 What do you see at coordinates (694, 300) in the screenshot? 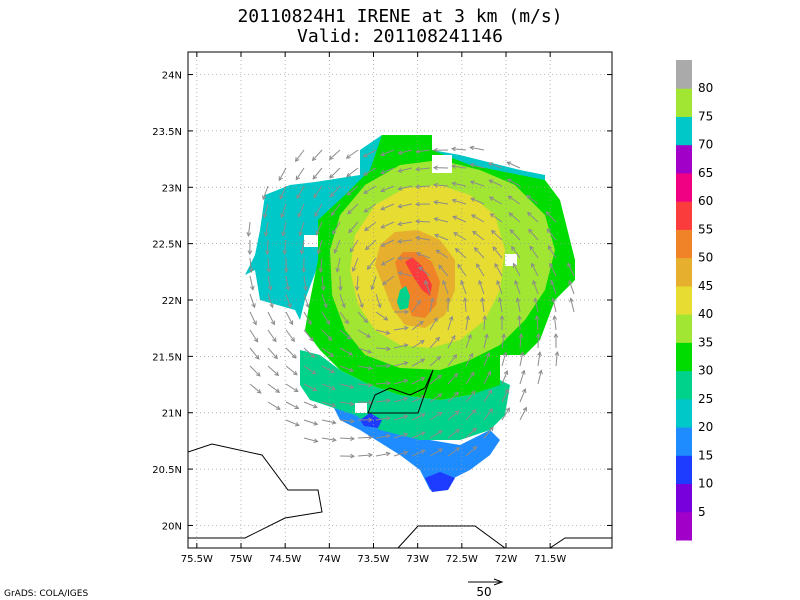
I see `colorbar: 5 10 15 20 25 30 35 40 45 50 55 60 65 70 75 80` at bounding box center [694, 300].